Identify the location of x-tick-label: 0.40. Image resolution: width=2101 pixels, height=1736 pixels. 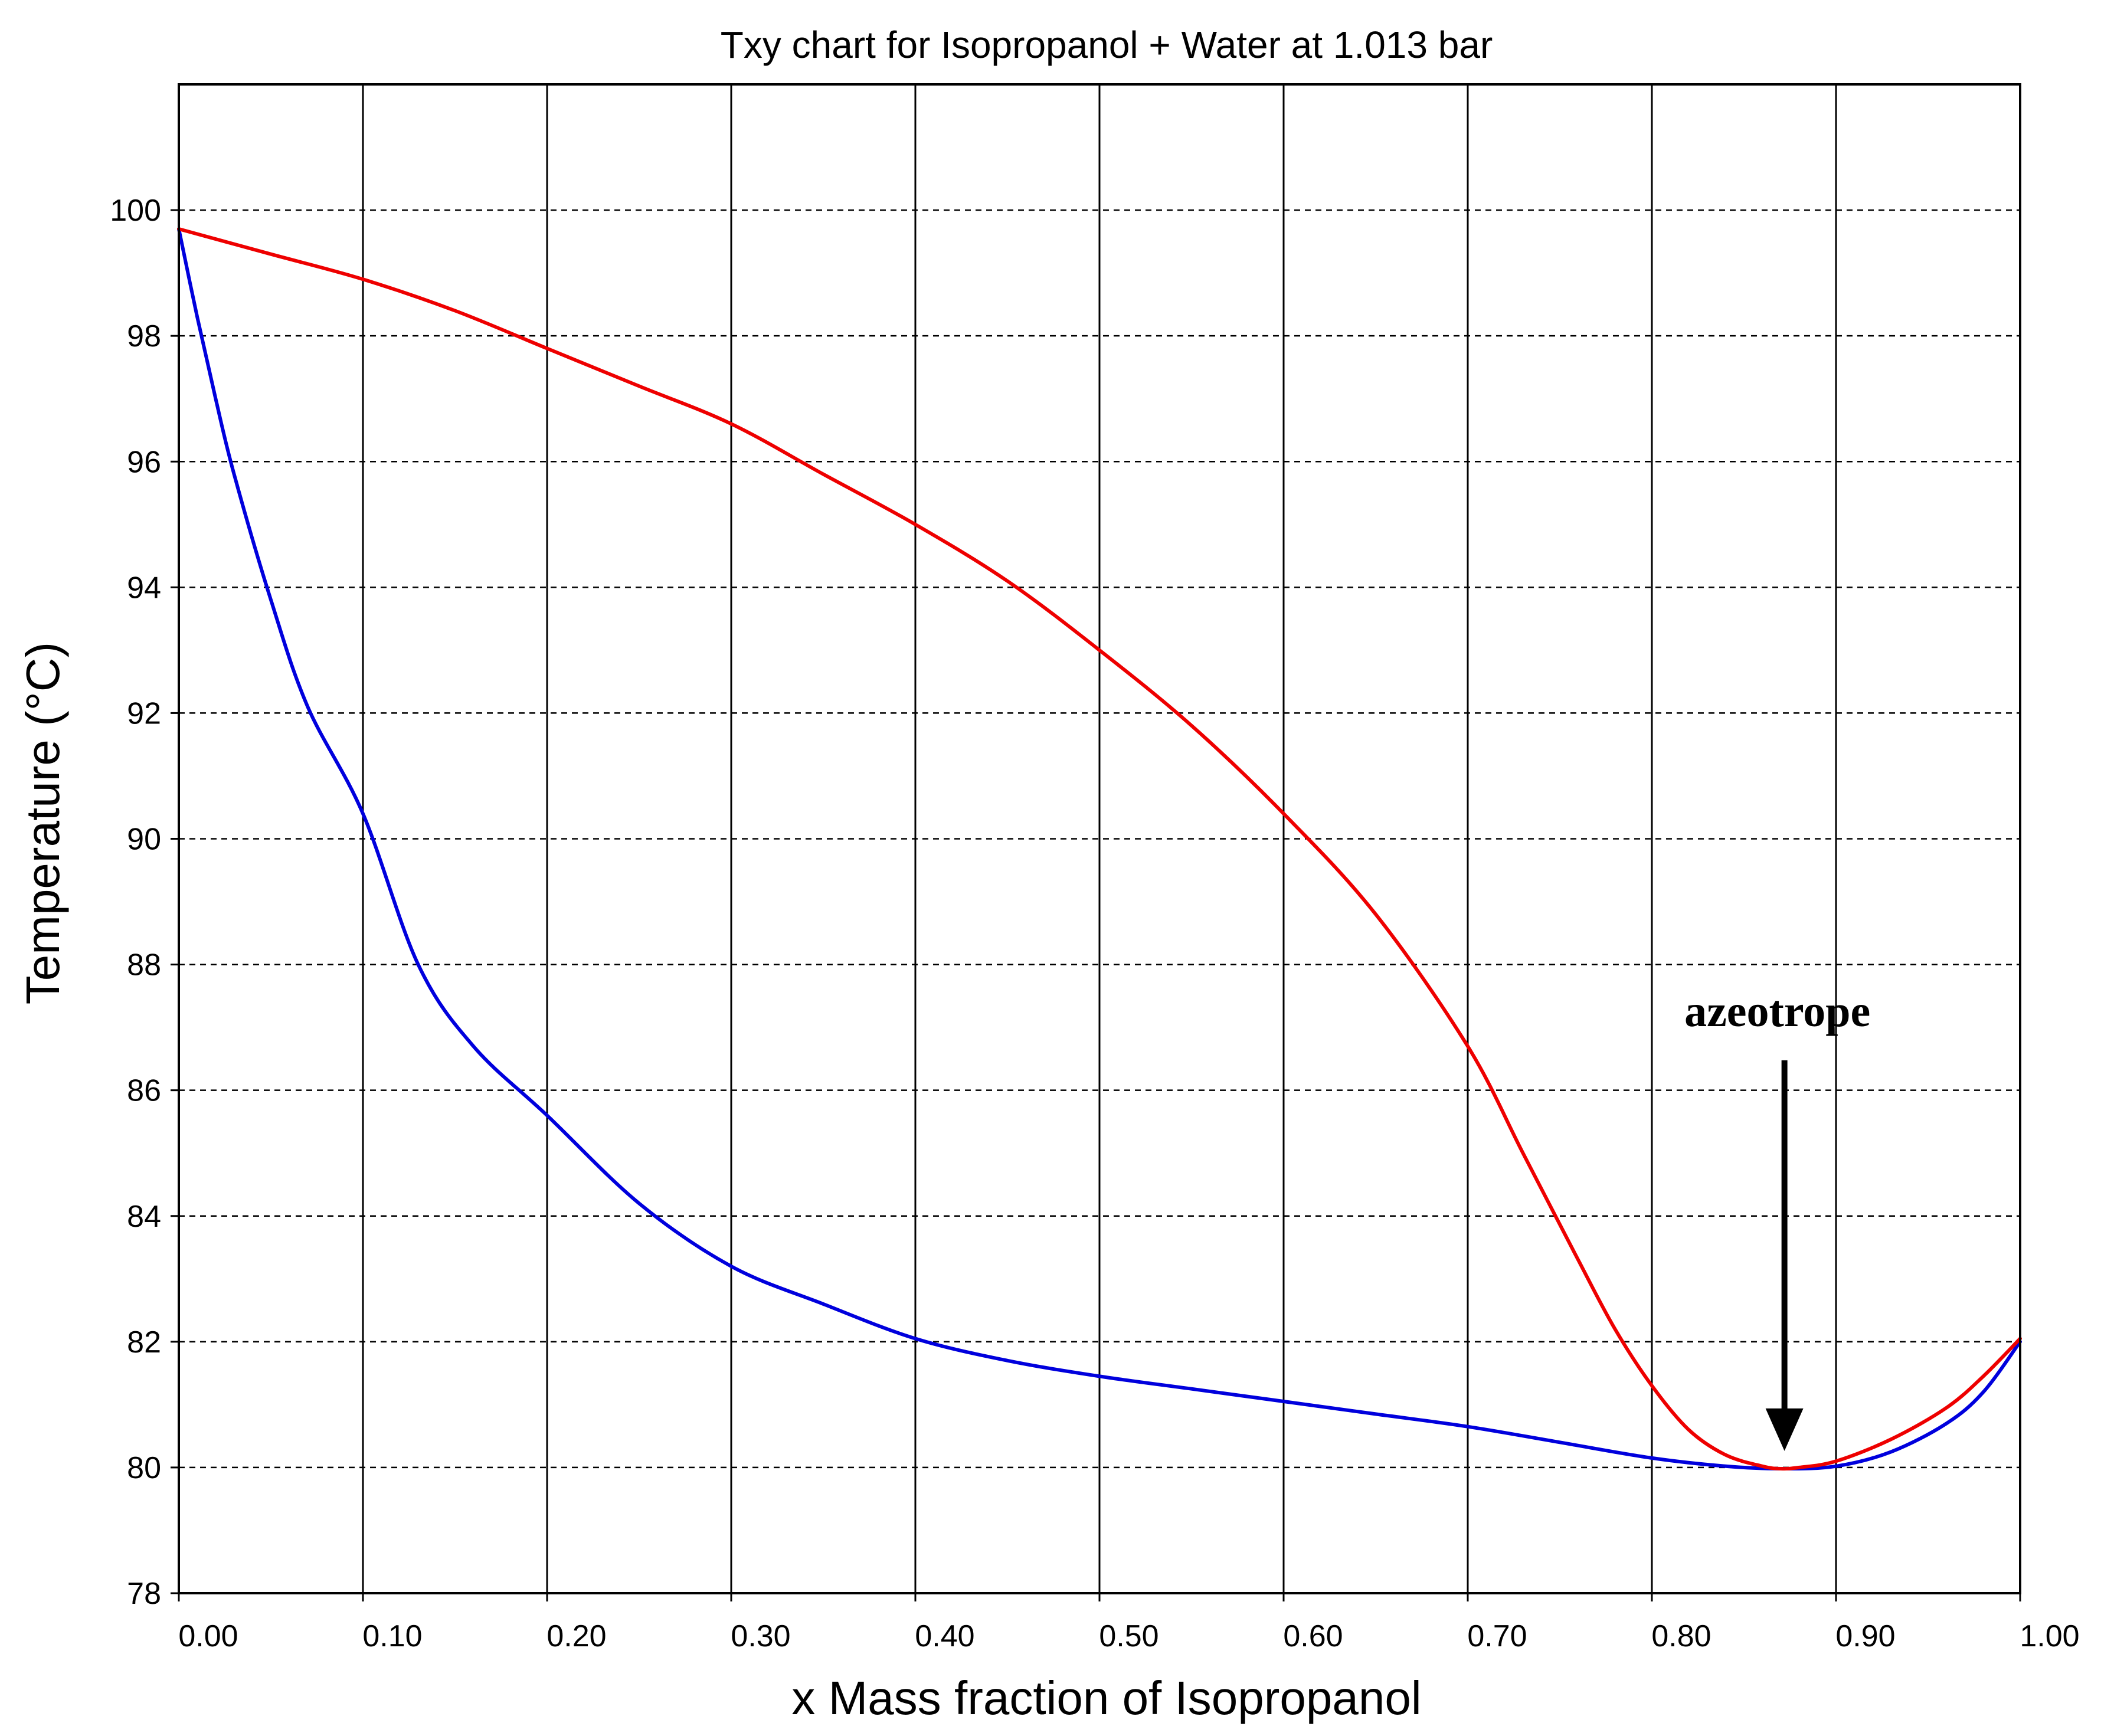
(944, 1636).